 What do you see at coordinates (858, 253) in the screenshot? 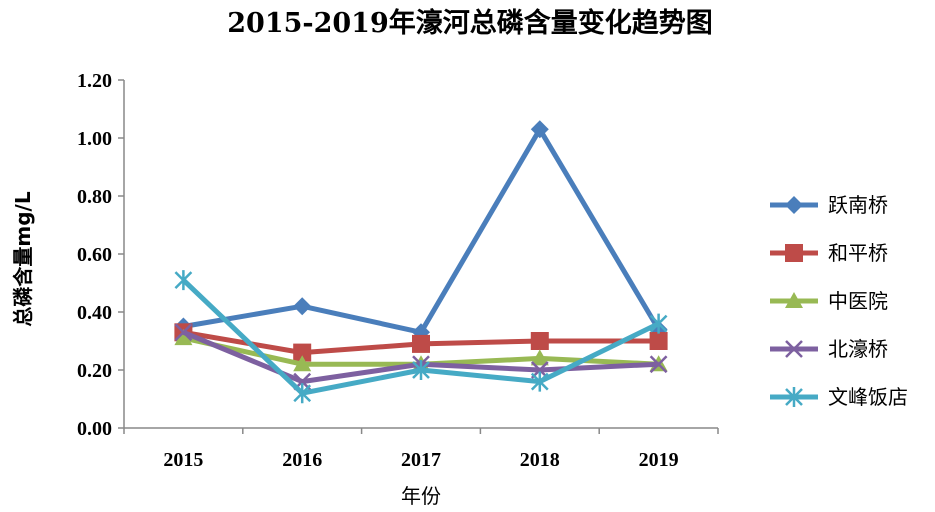
I see `legend-label: 和平桥` at bounding box center [858, 253].